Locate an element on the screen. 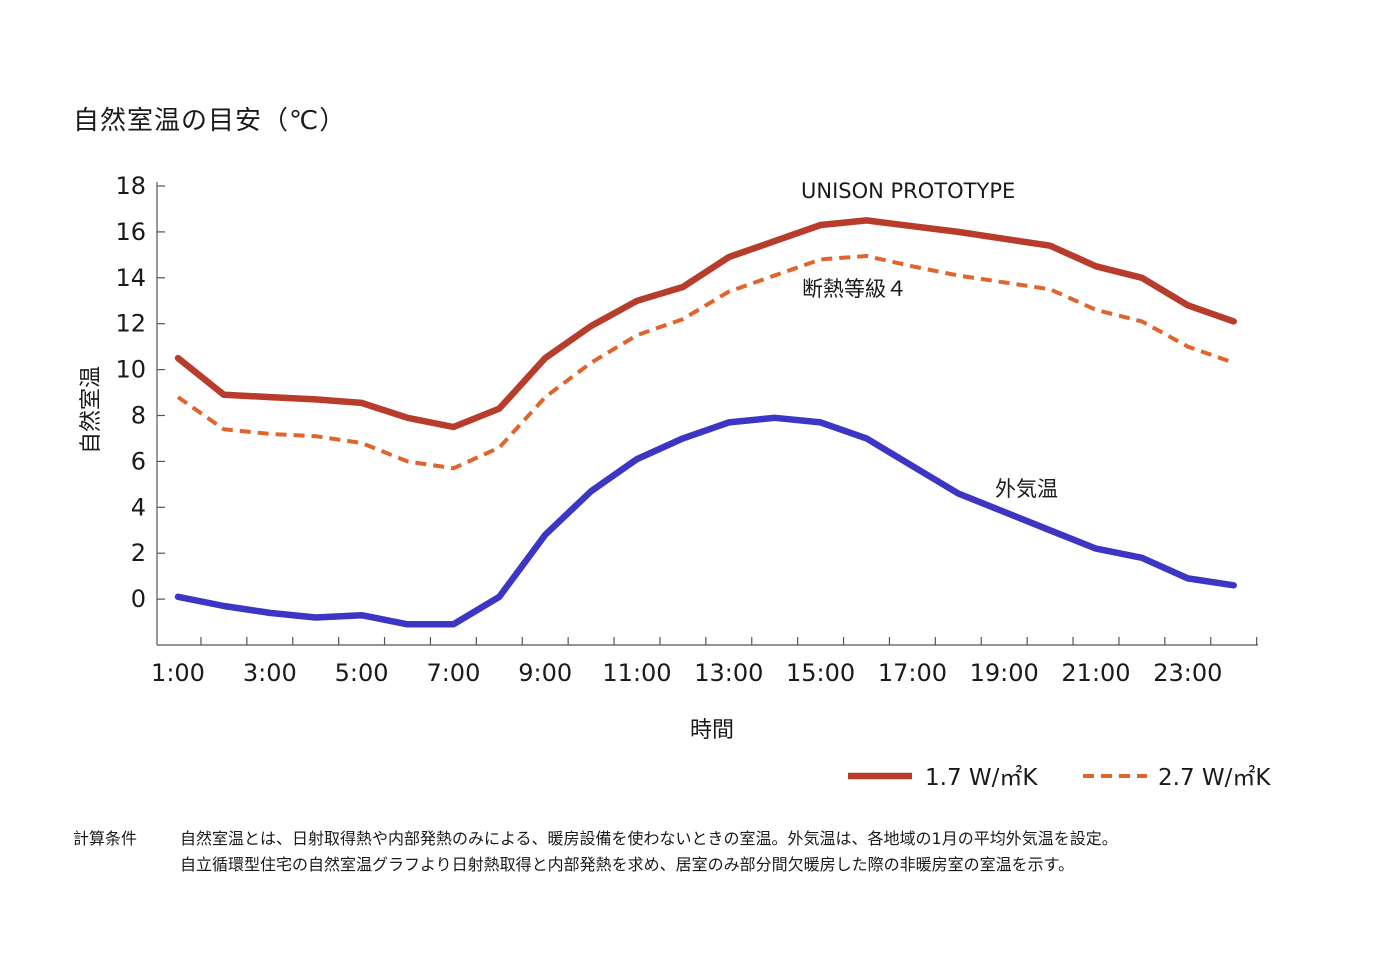  x-tick-label: 13:00 is located at coordinates (728, 673).